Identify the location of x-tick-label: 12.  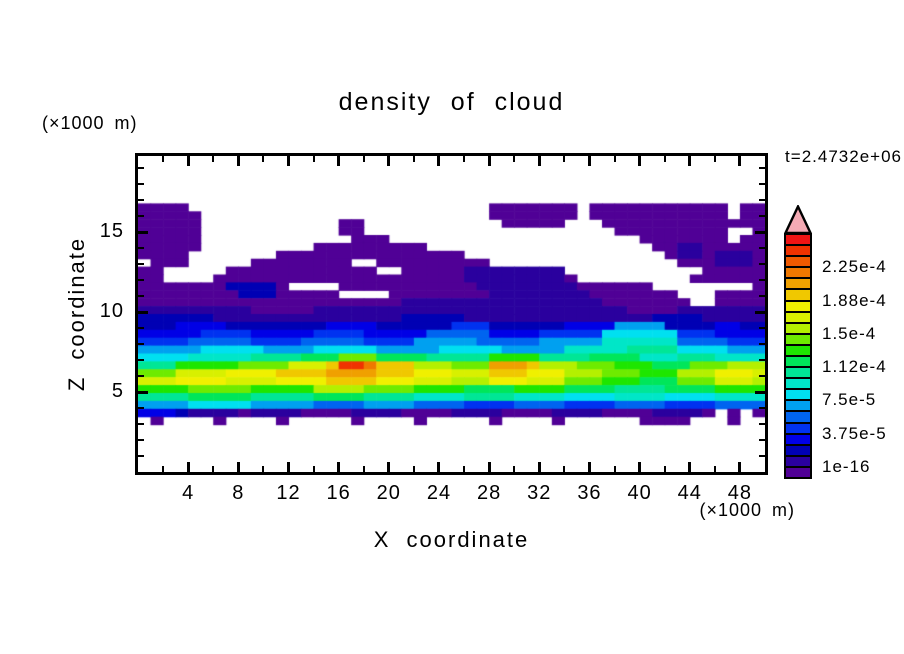
(288, 493).